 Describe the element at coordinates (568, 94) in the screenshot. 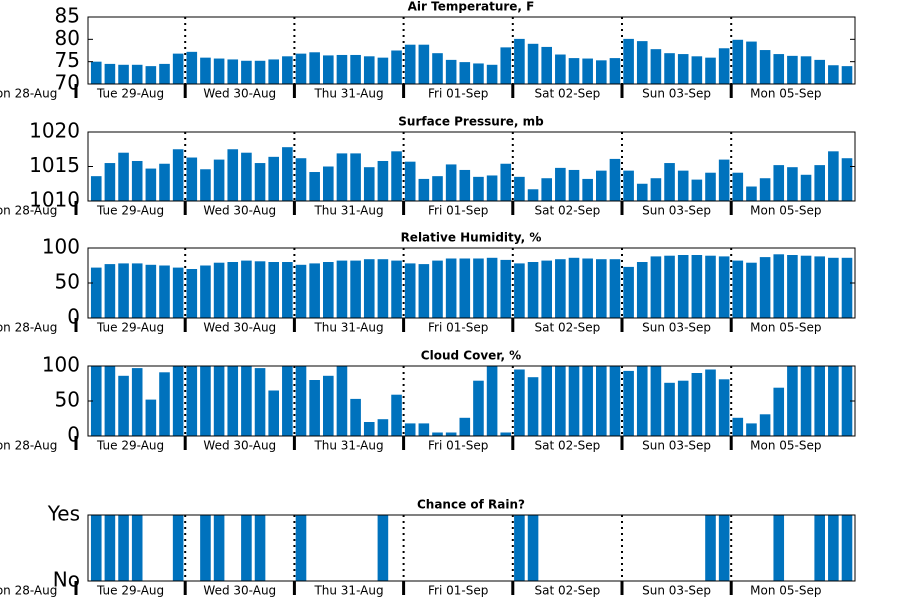

I see `x-tick-label: Sat 02-Sep` at that location.